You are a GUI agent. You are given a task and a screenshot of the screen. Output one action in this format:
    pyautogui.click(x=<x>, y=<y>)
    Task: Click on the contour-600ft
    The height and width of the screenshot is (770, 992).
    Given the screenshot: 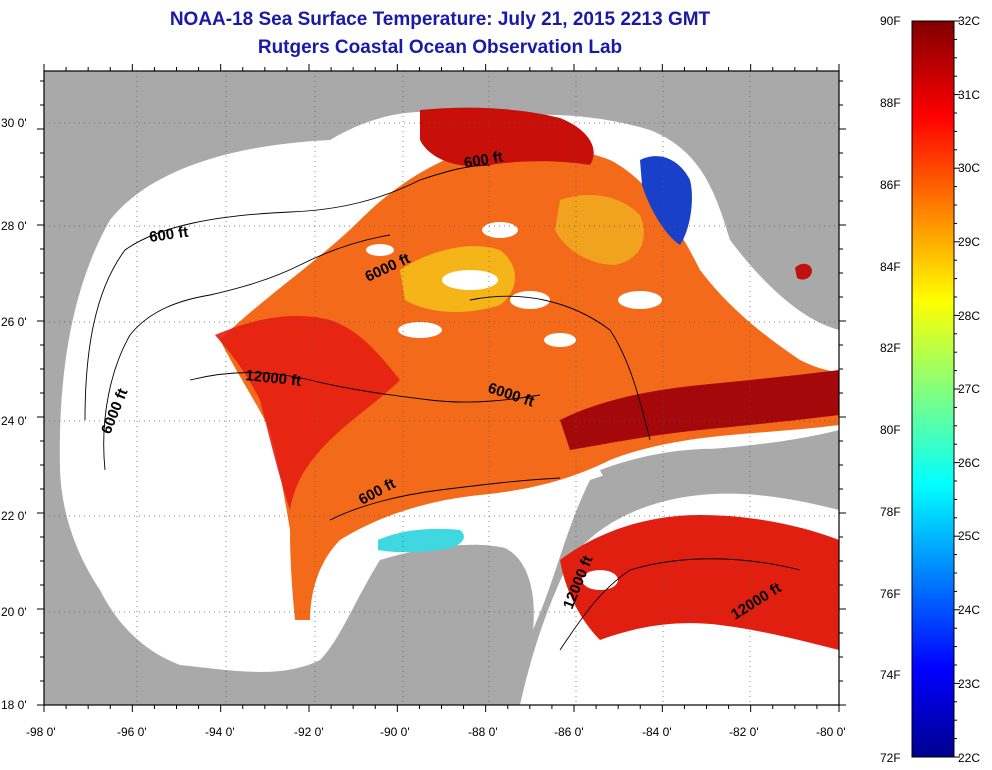 What is the action you would take?
    pyautogui.click(x=287, y=292)
    